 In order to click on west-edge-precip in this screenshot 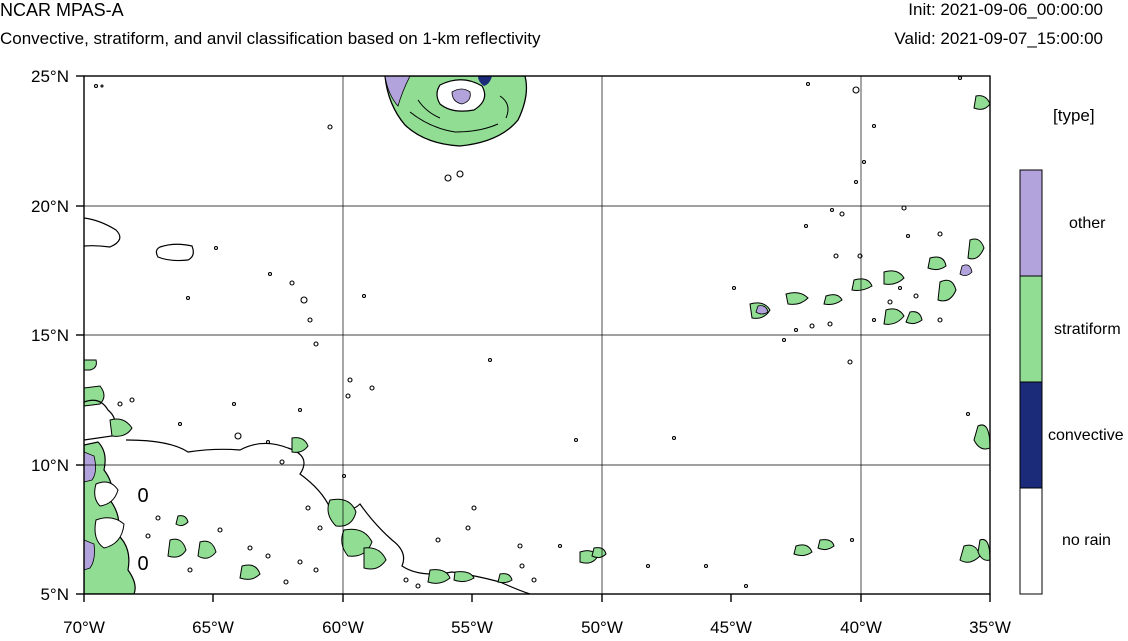, I will do `click(110, 476)`.